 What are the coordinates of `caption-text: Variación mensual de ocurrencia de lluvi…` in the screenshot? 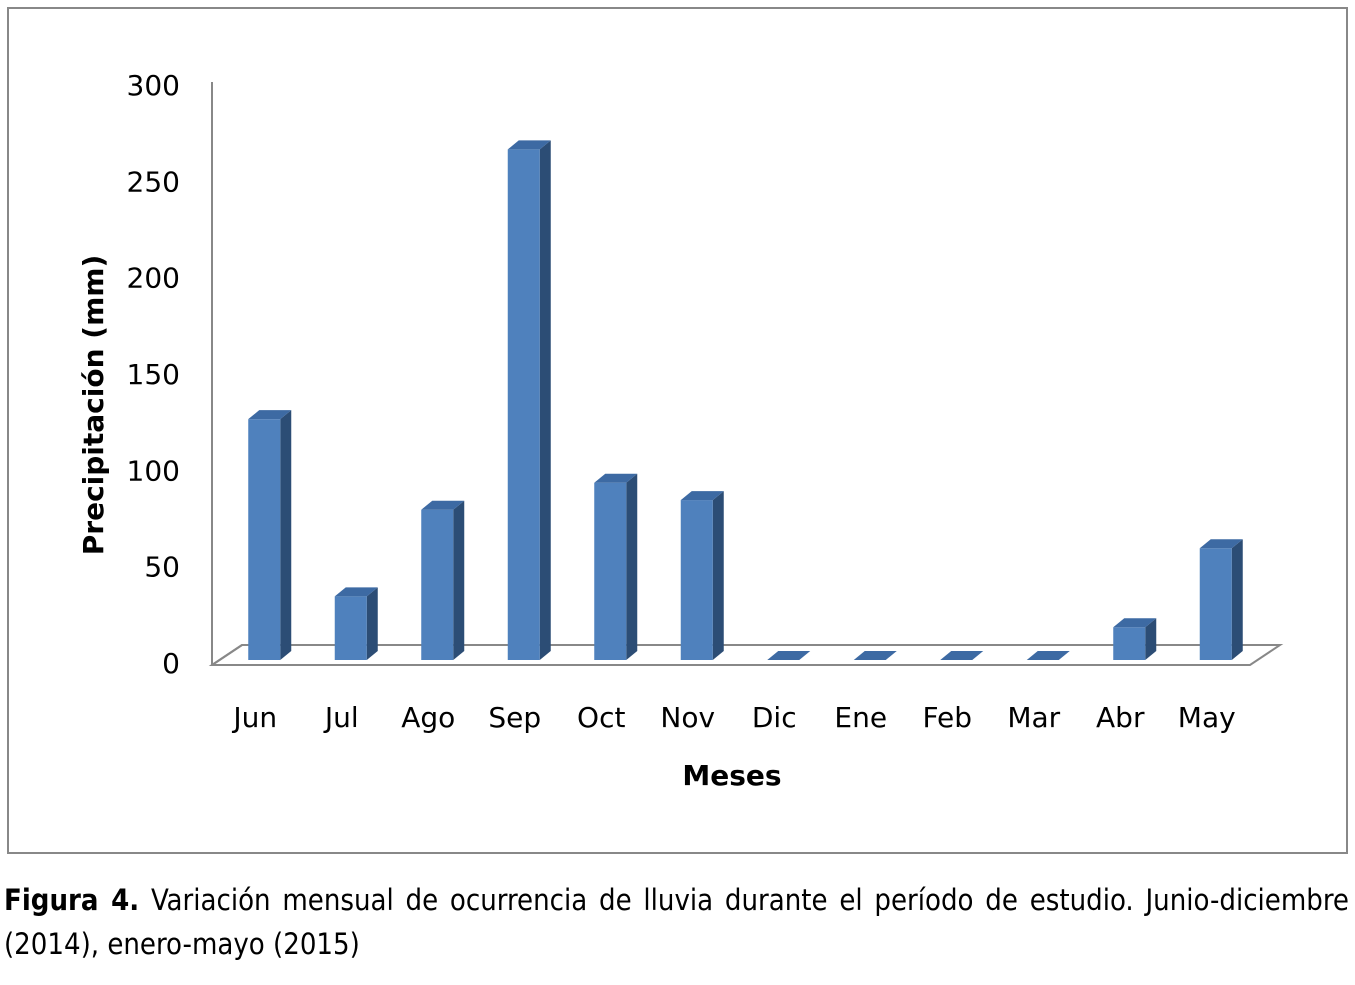 It's located at (676, 922).